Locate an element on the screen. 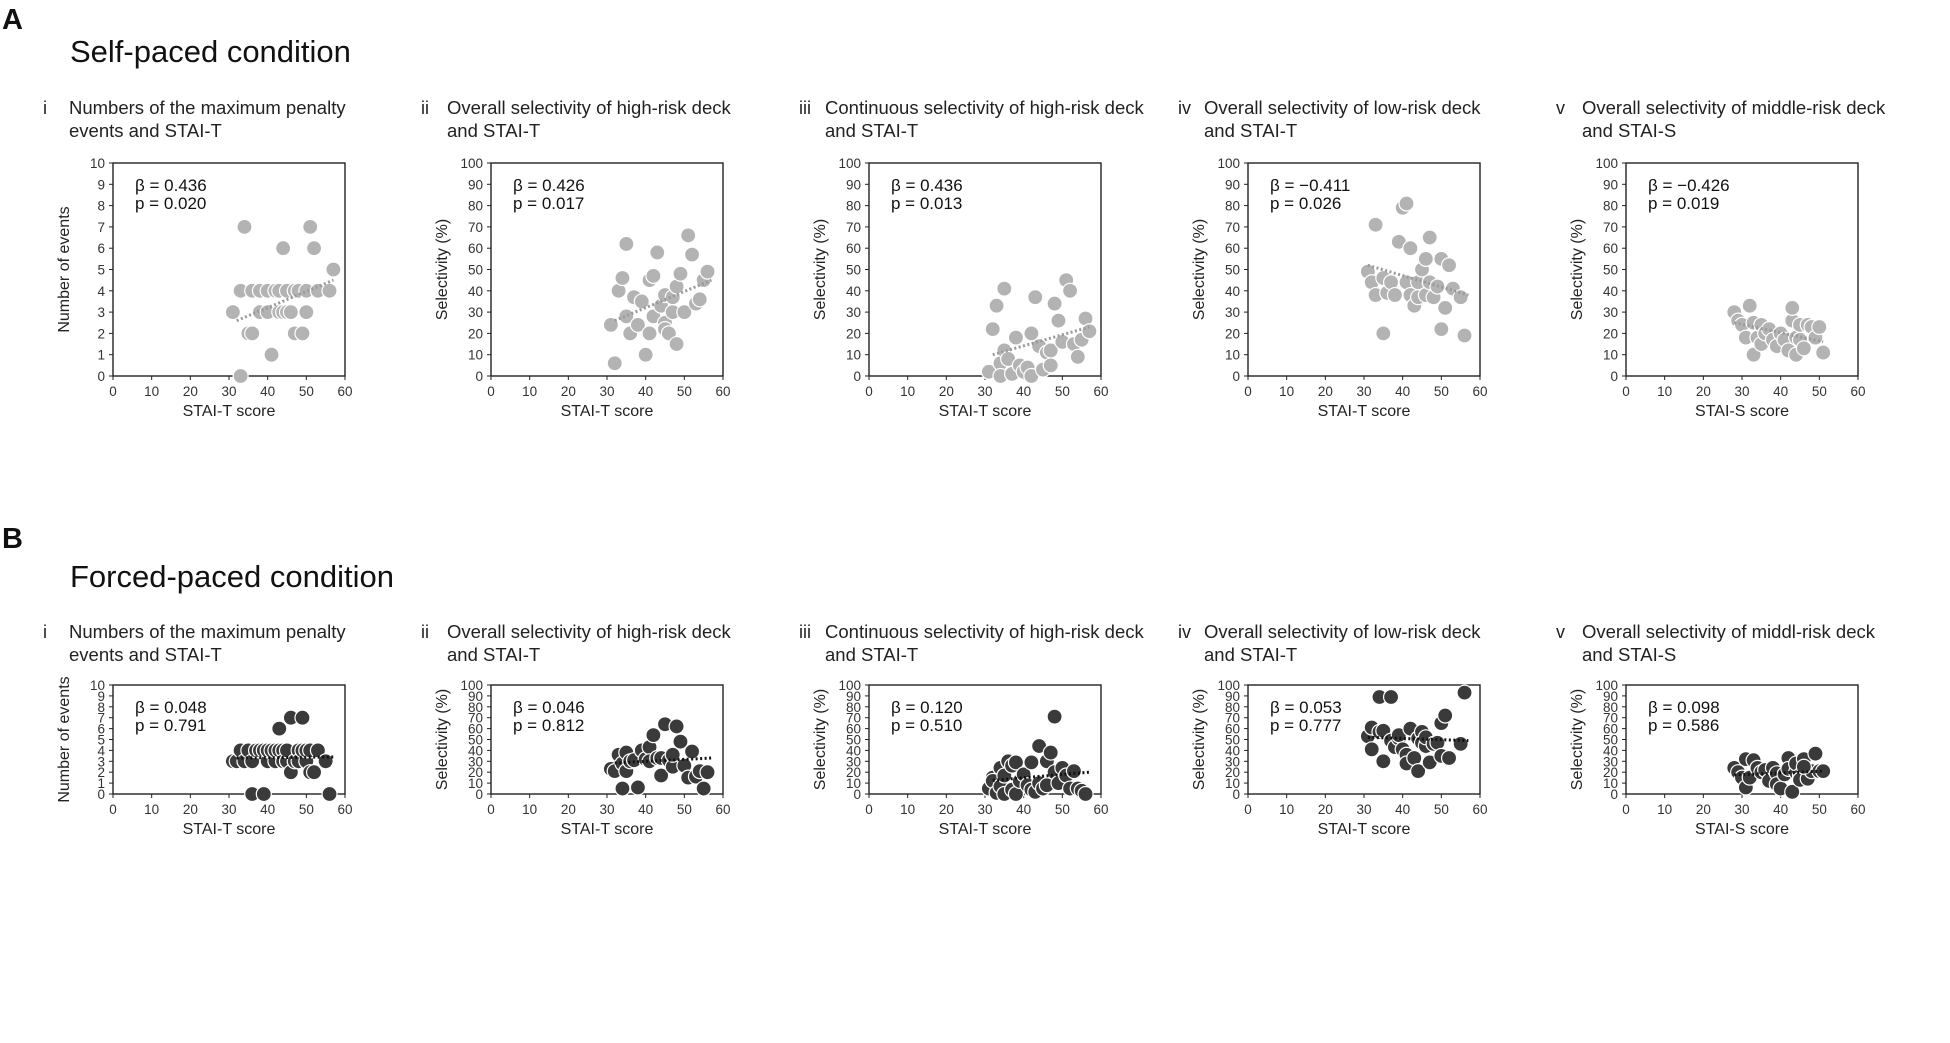 Image resolution: width=1950 pixels, height=1043 pixels. y-tick-label: 30 is located at coordinates (853, 761).